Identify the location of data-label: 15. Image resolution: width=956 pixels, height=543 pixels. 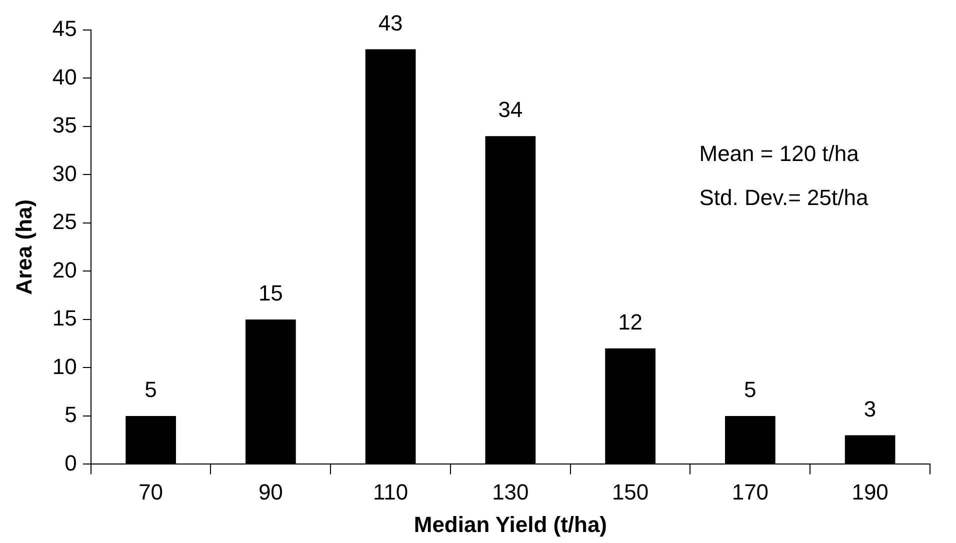
(270, 293).